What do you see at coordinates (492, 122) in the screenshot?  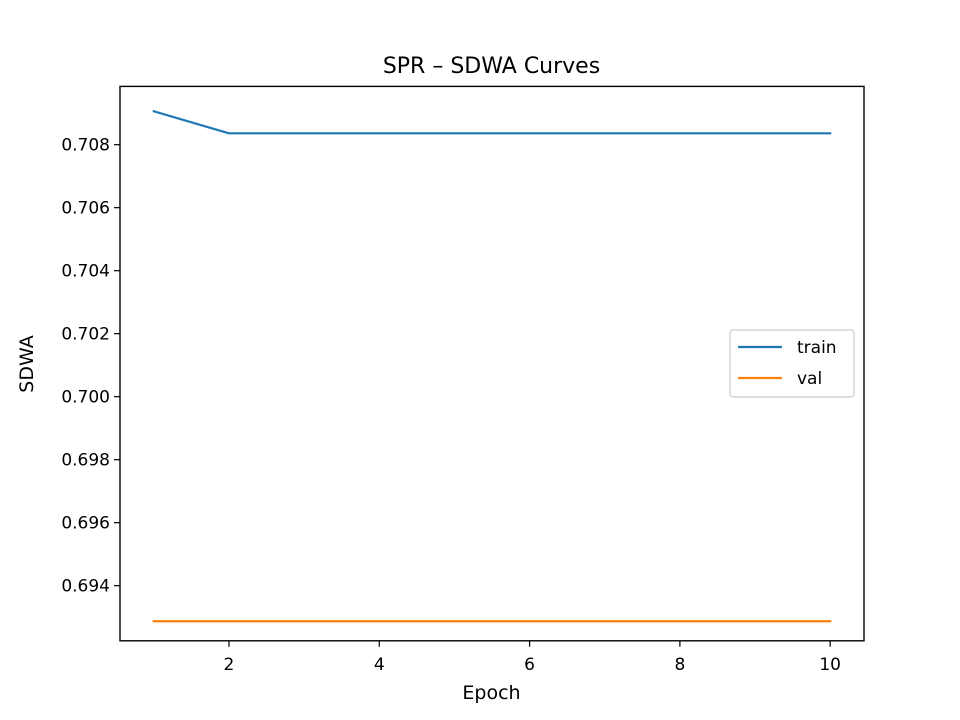 I see `series-line-train` at bounding box center [492, 122].